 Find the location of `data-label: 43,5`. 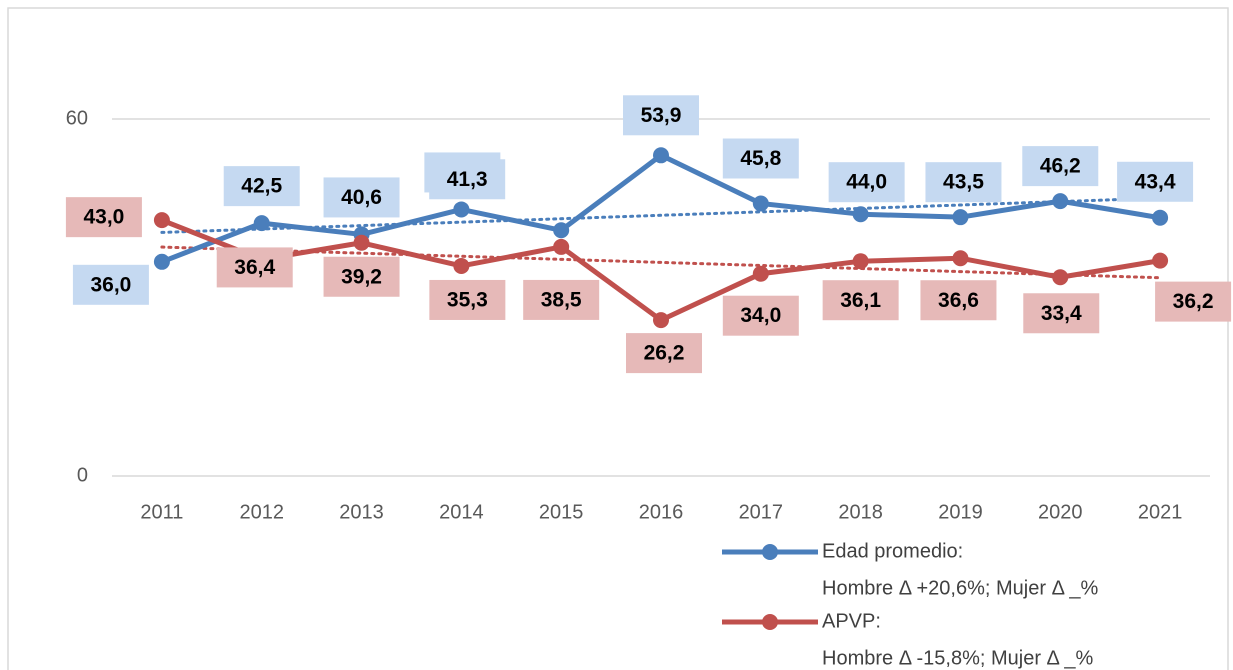

data-label: 43,5 is located at coordinates (963, 182).